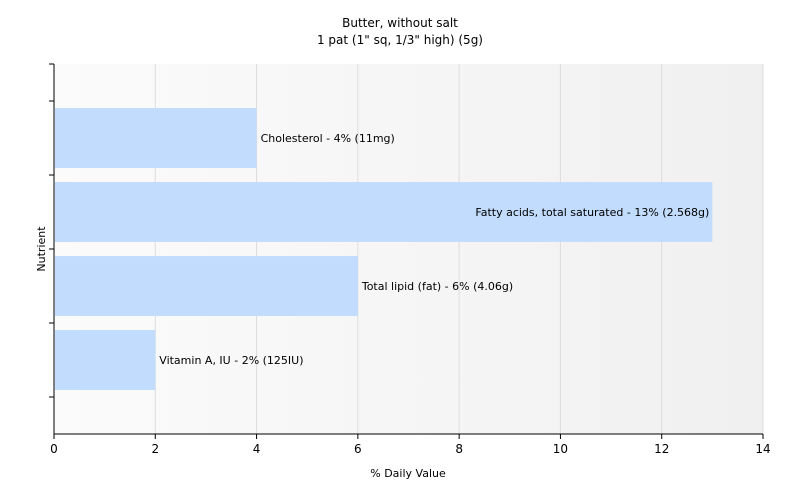 The width and height of the screenshot is (800, 504). What do you see at coordinates (155, 449) in the screenshot?
I see `x-tick-label: 2` at bounding box center [155, 449].